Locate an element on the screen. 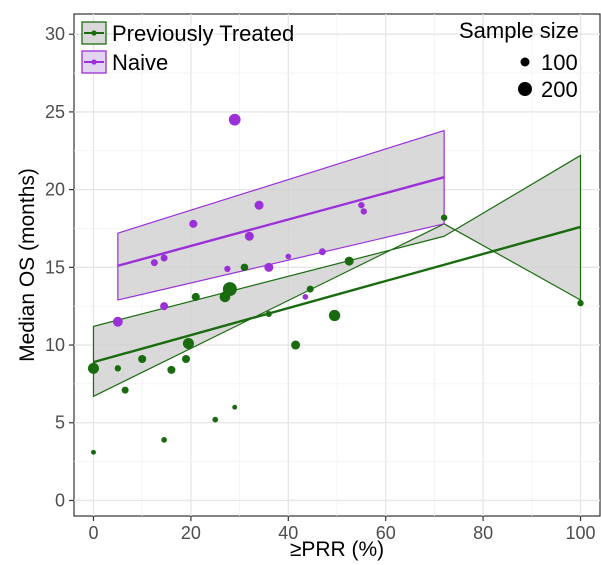 The width and height of the screenshot is (601, 565). legend-label-naive: Naive is located at coordinates (140, 62).